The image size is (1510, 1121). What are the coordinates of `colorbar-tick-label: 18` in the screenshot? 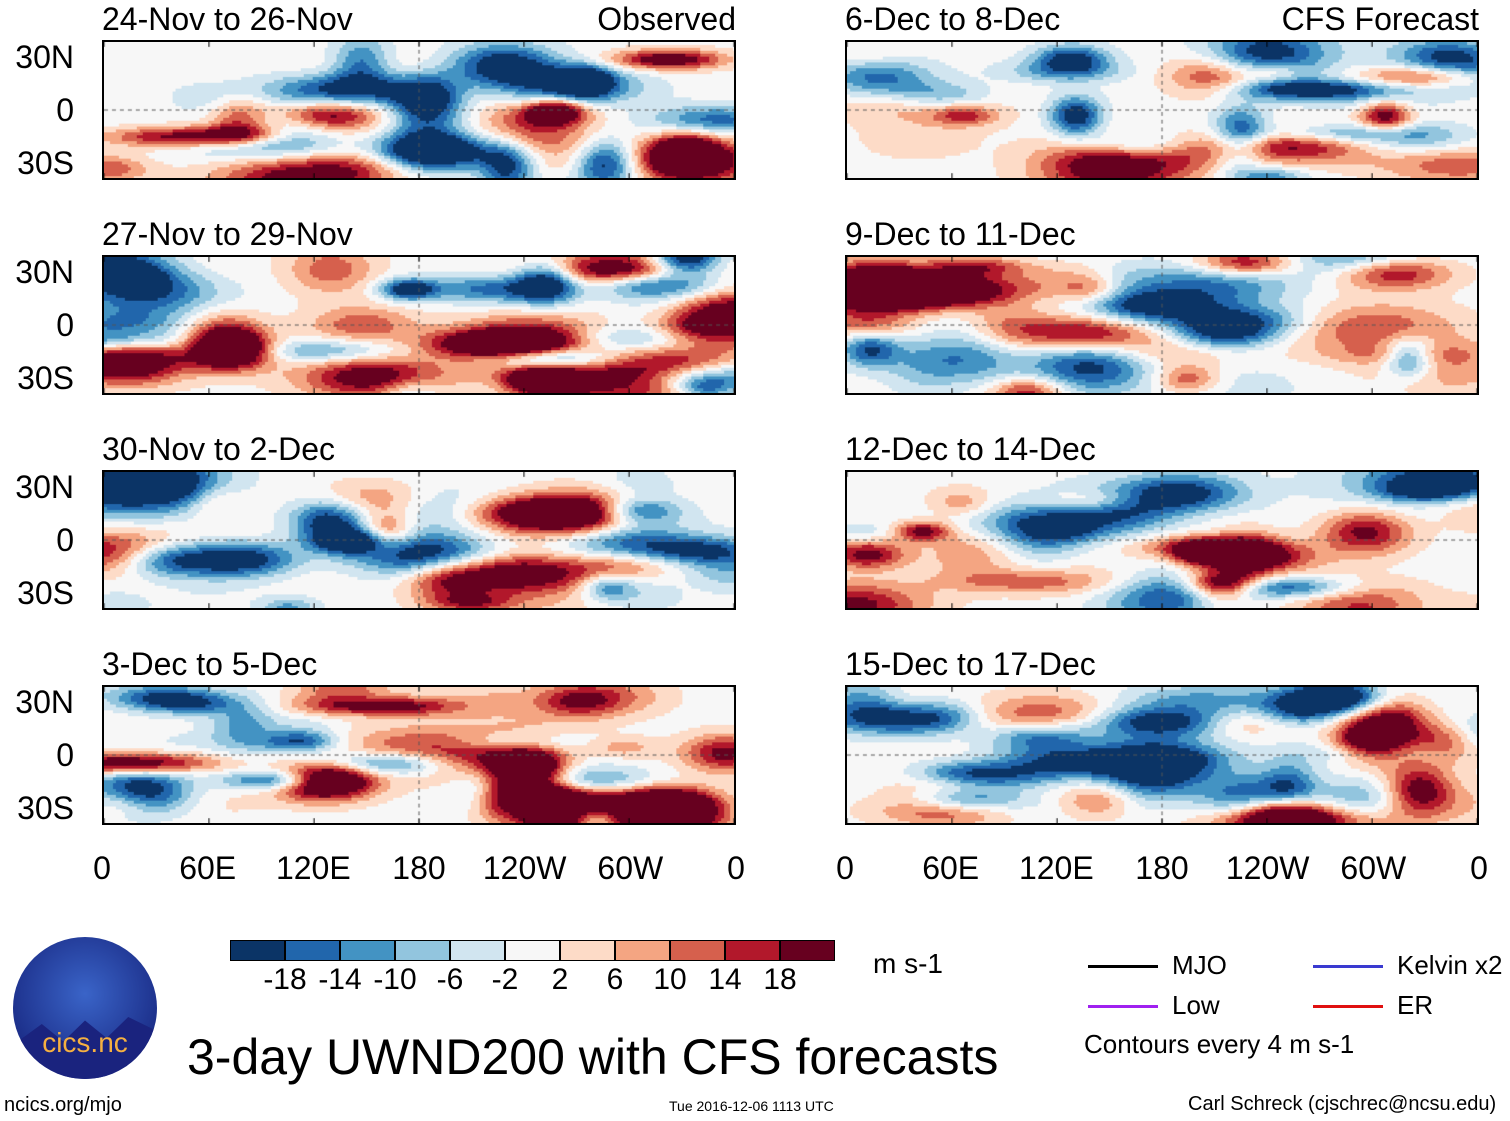 It's located at (780, 979).